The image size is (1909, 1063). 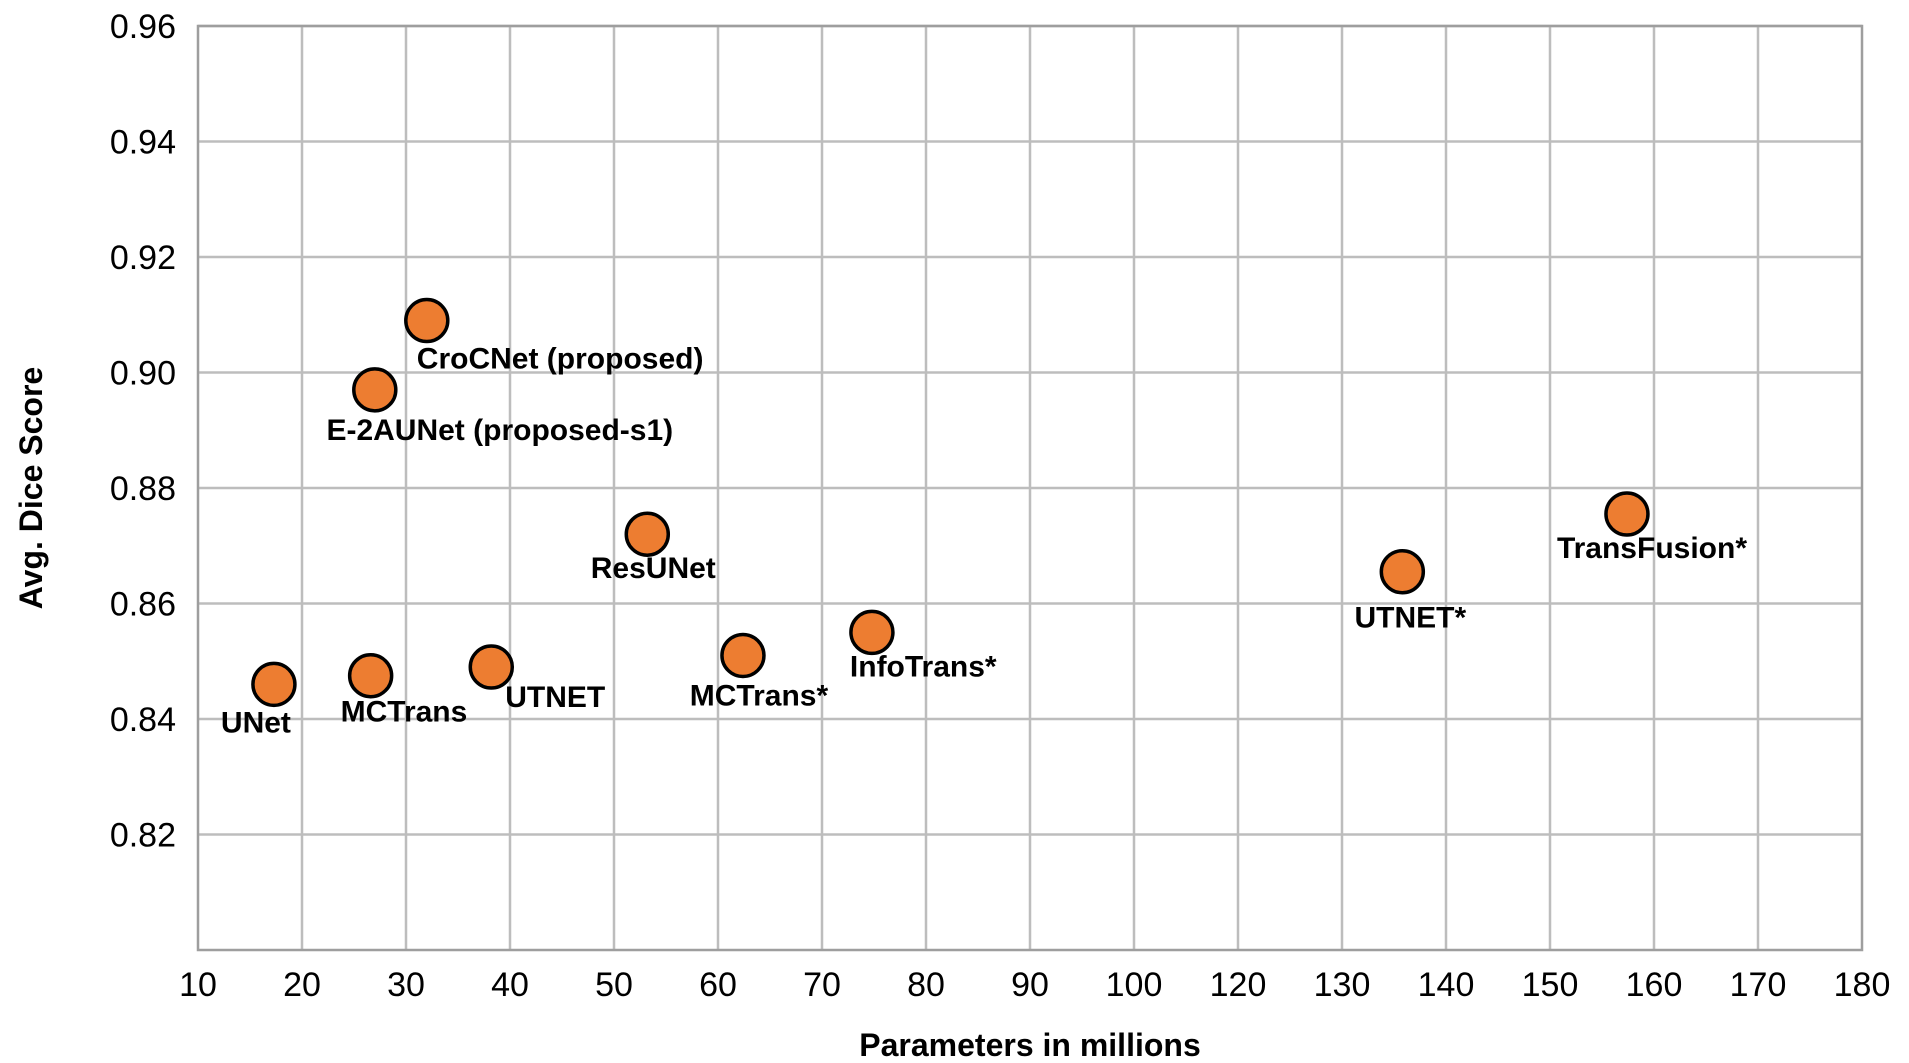 I want to click on point-label: InfoTrans*, so click(x=923, y=666).